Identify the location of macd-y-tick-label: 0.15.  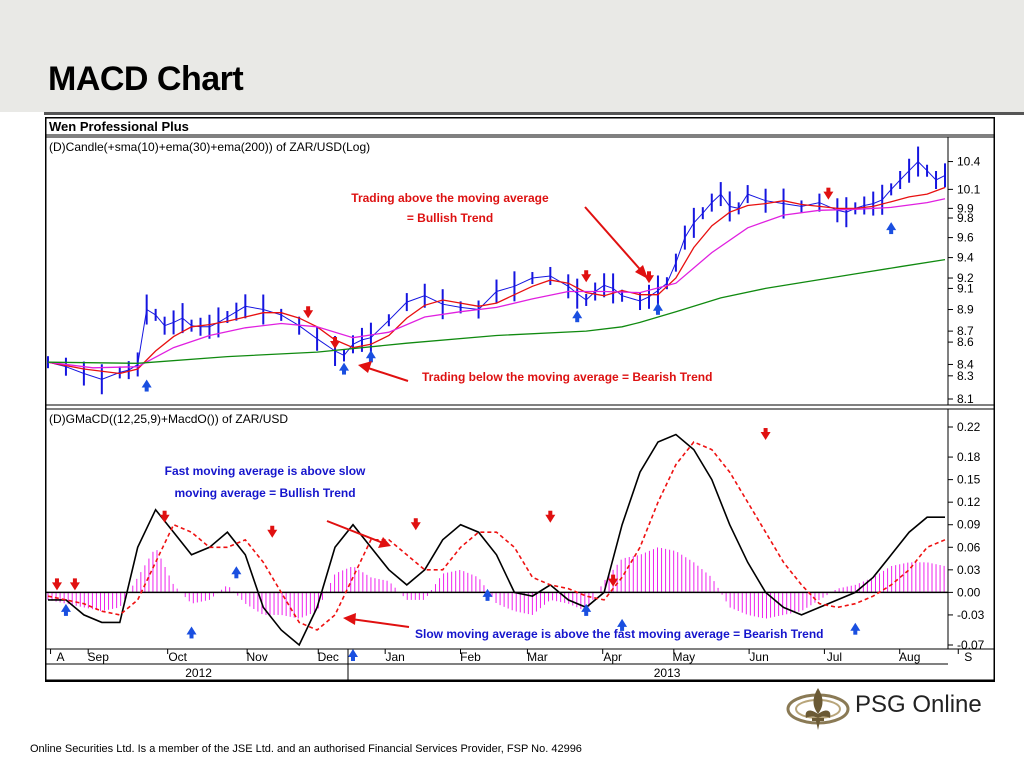
(969, 480).